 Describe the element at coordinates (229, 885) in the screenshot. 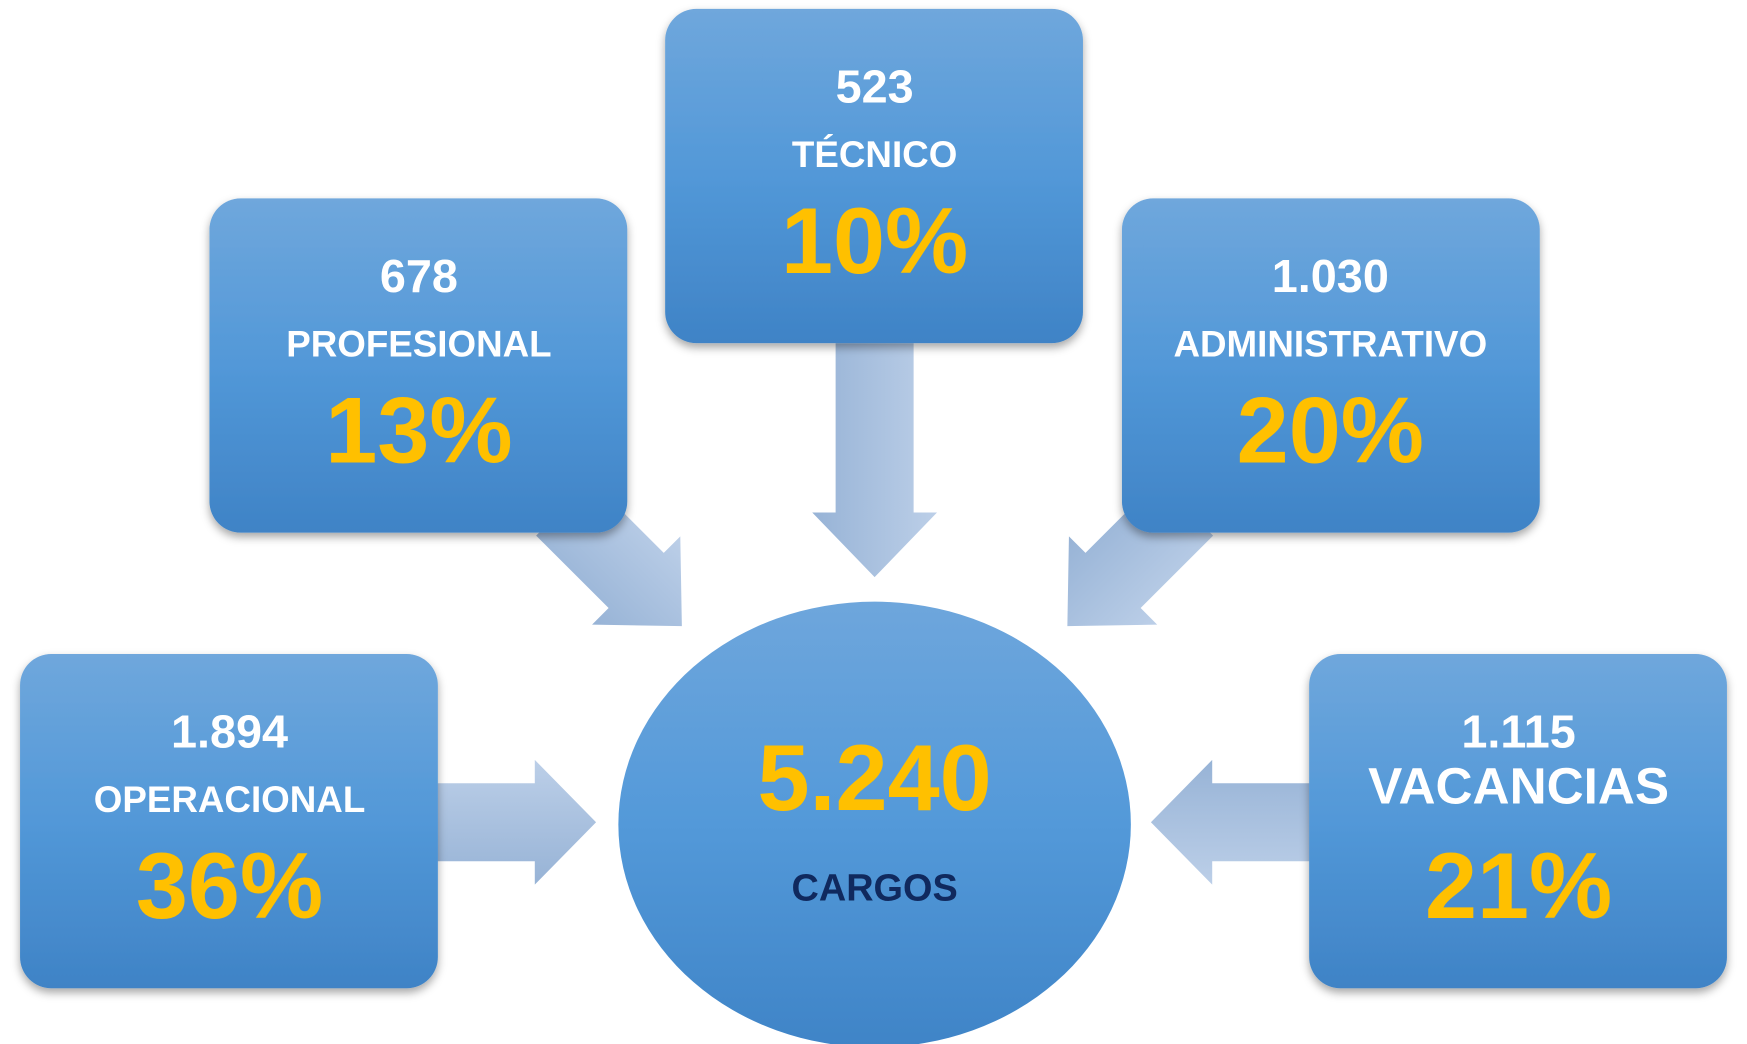

I see `node-percent: 36%` at that location.